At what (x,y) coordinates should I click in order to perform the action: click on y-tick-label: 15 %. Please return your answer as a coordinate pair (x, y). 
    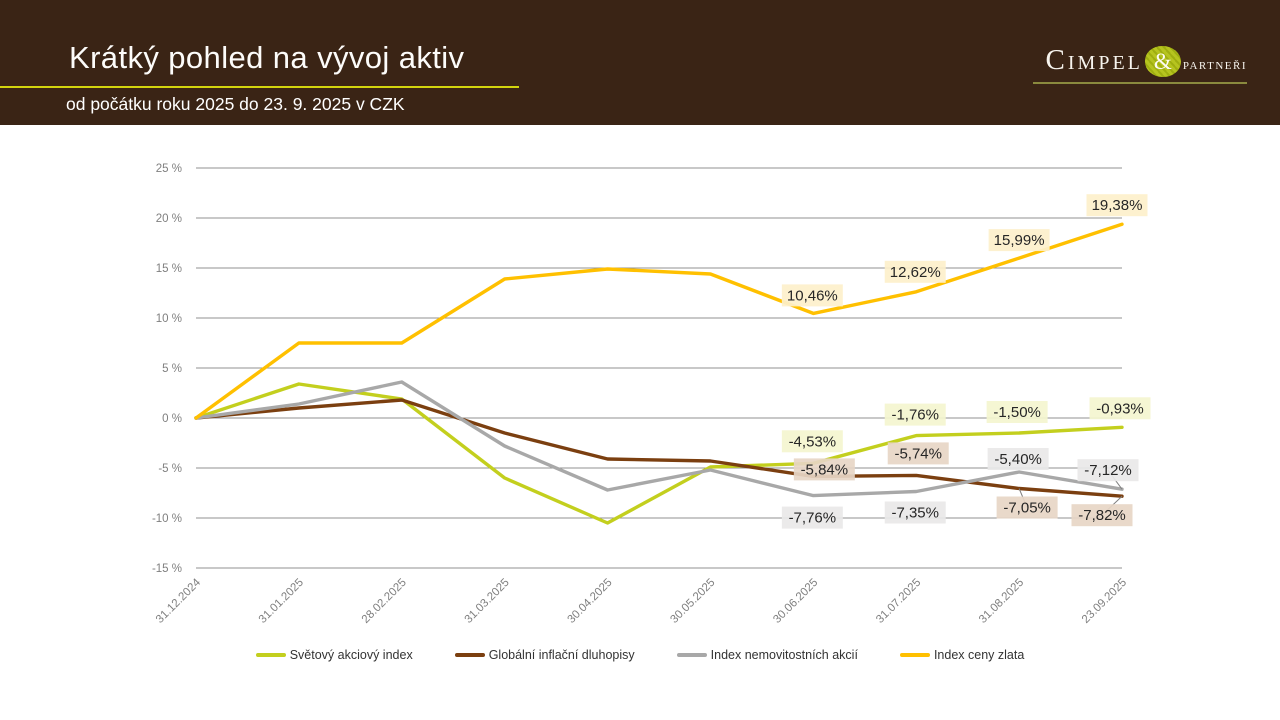
    Looking at the image, I should click on (169, 269).